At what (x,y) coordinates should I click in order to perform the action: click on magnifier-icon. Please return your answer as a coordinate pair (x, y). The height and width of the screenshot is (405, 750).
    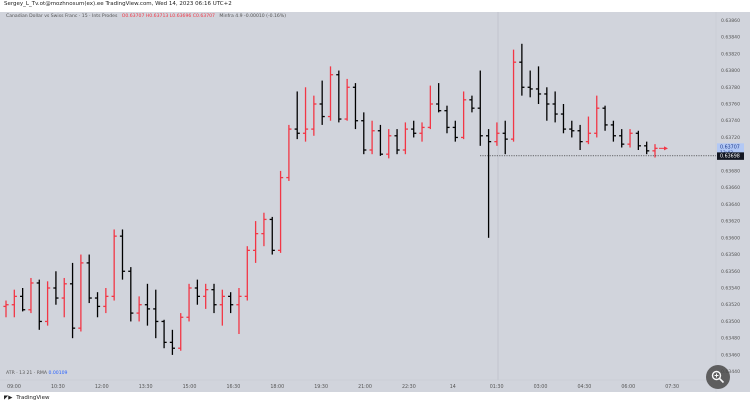
    Looking at the image, I should click on (718, 377).